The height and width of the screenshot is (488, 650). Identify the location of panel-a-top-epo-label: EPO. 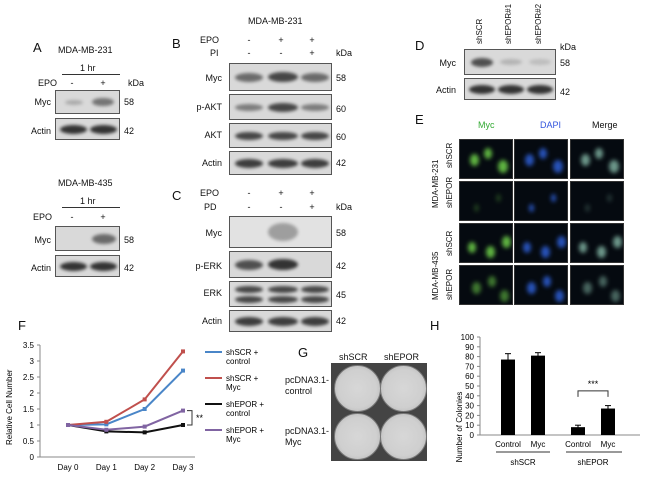
(48, 83).